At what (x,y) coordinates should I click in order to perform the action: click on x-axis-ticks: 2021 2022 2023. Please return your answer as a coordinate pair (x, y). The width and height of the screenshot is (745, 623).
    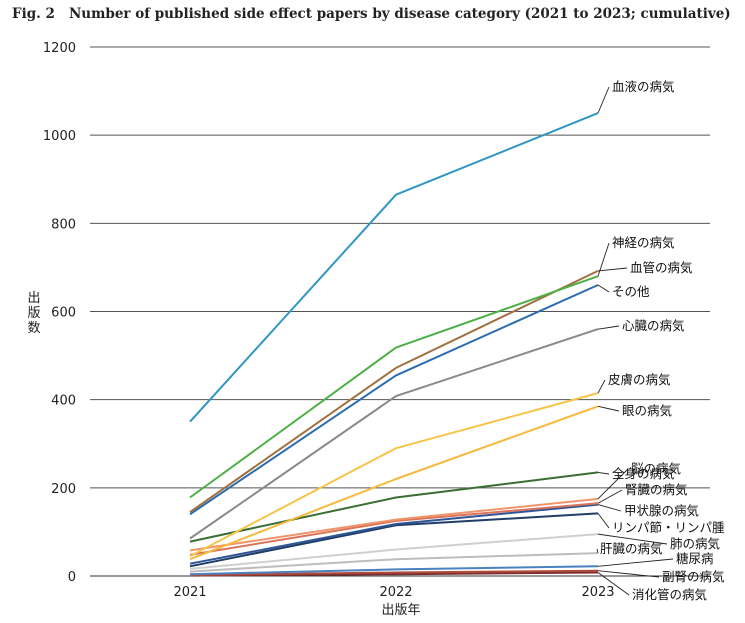
    Looking at the image, I should click on (393, 592).